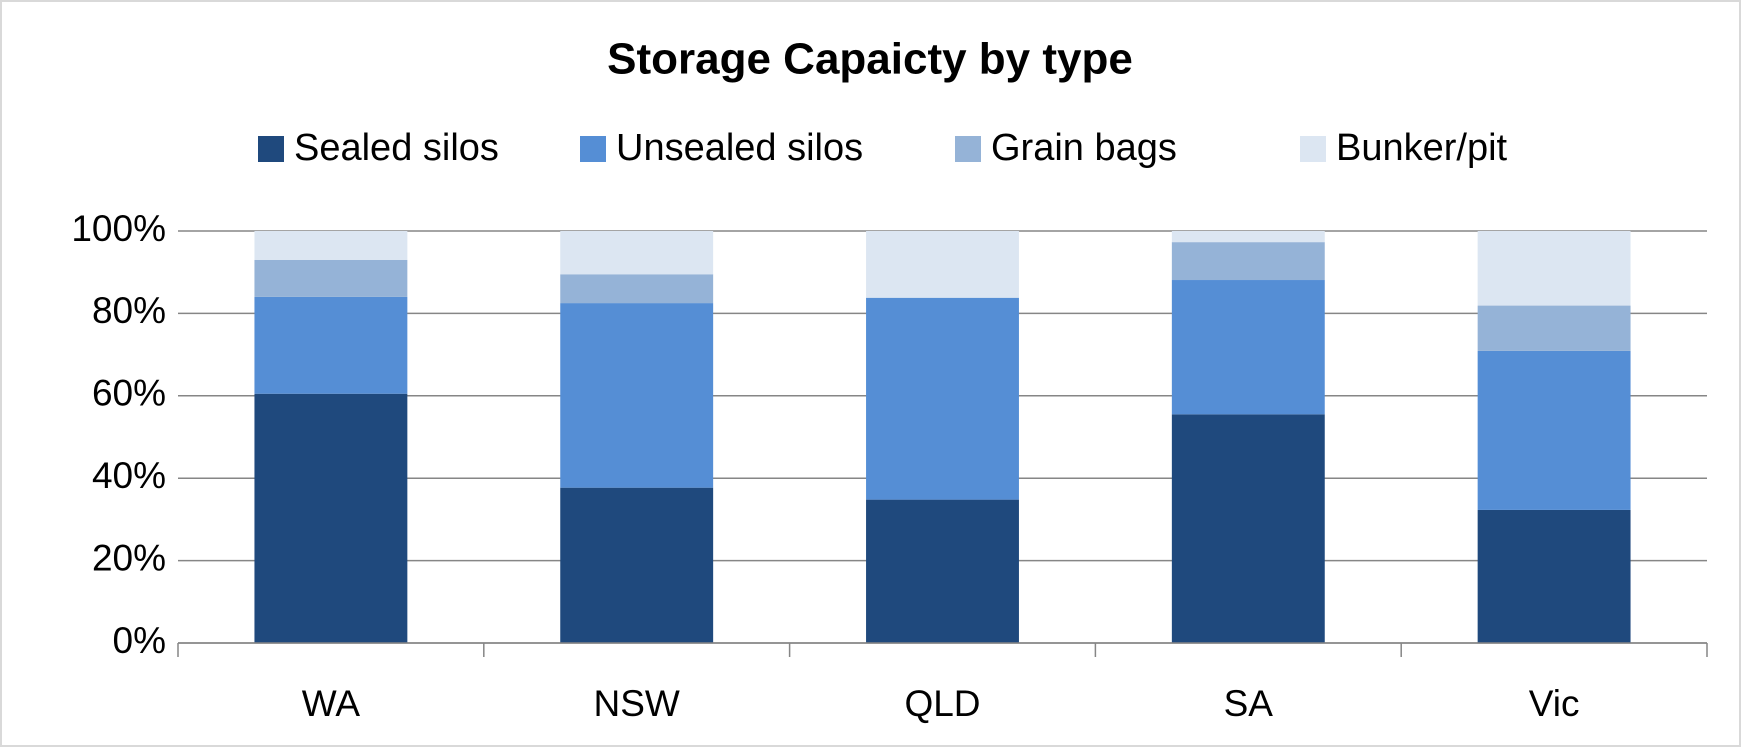  What do you see at coordinates (118, 228) in the screenshot?
I see `y-tick-label: 100%` at bounding box center [118, 228].